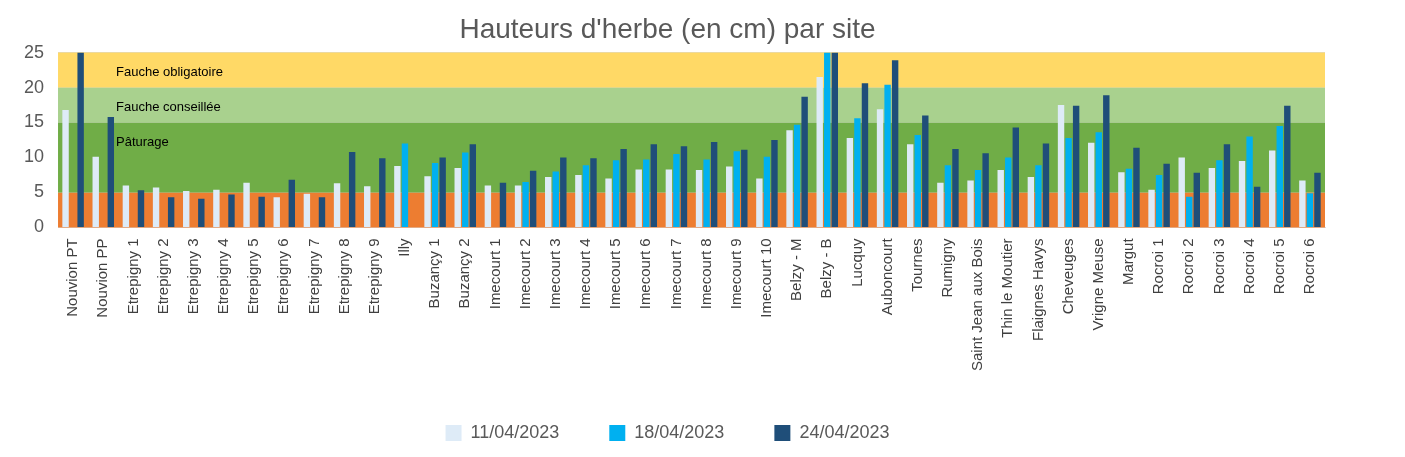 The image size is (1405, 457). I want to click on x-tick-label: Rocroi 3, so click(1218, 266).